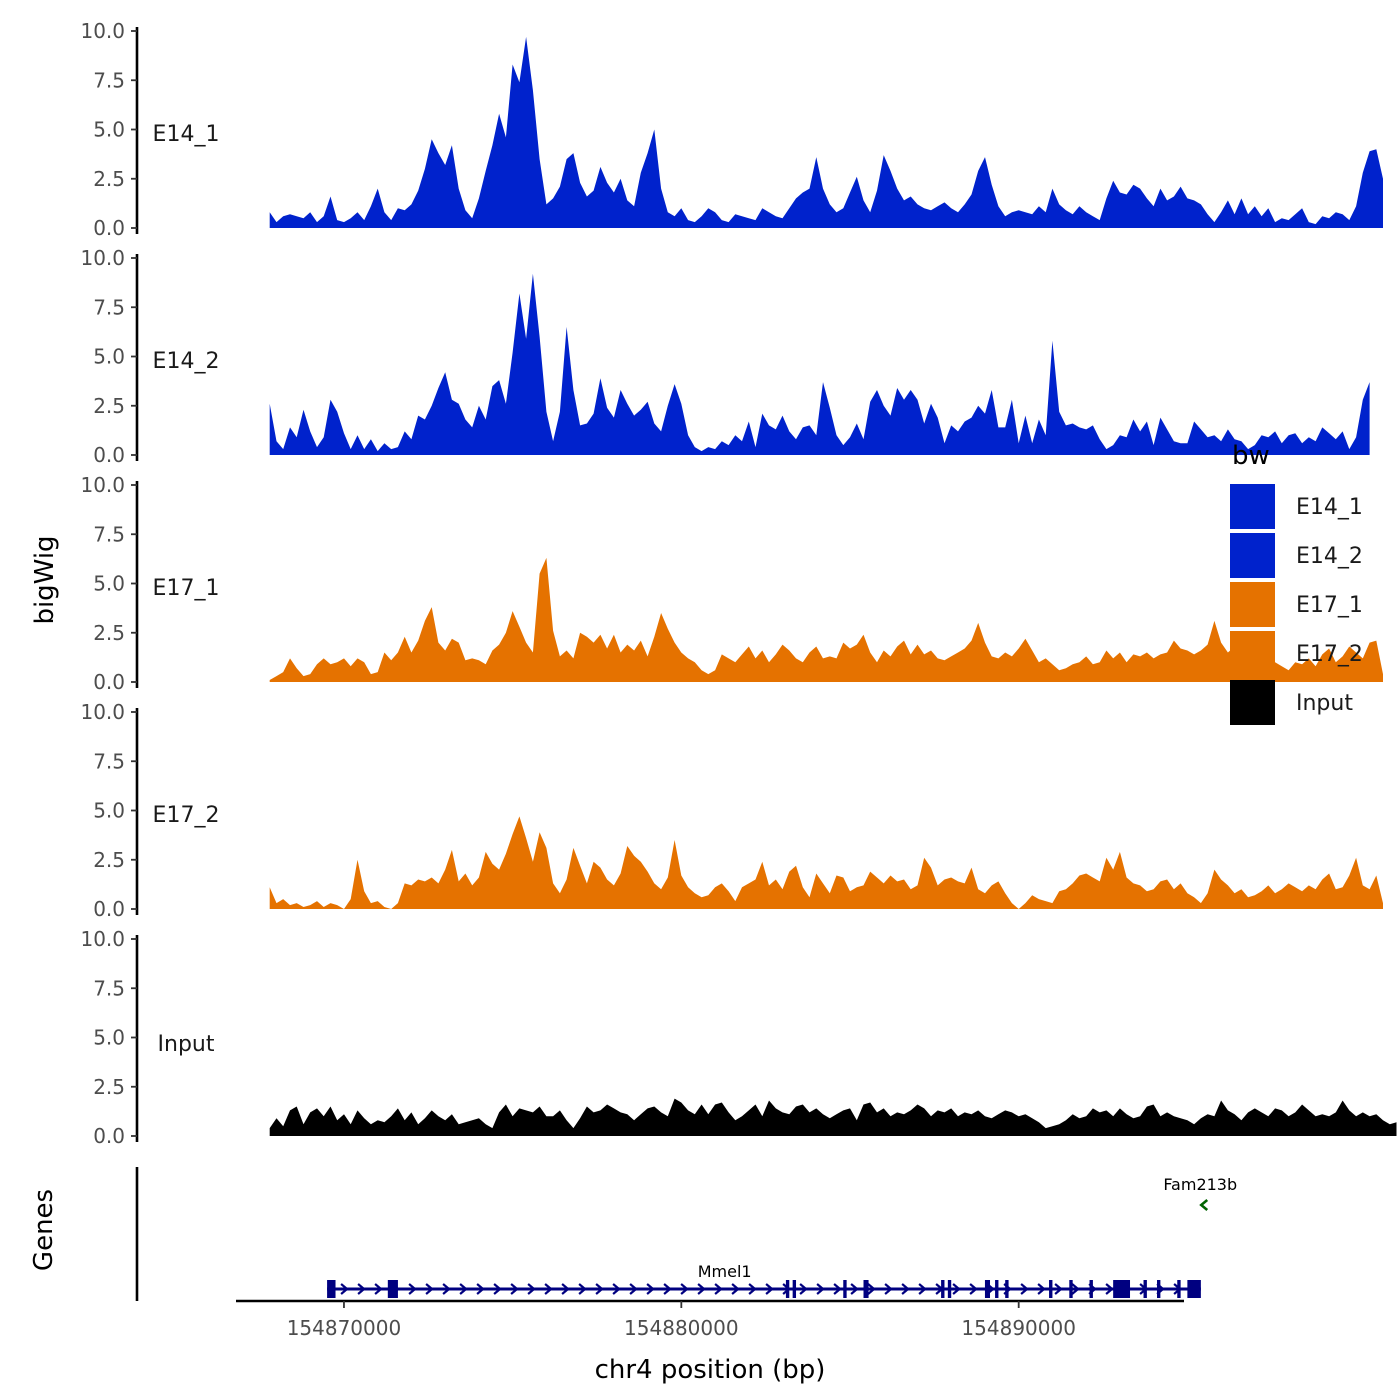  I want to click on legend-label: Input, so click(1324, 703).